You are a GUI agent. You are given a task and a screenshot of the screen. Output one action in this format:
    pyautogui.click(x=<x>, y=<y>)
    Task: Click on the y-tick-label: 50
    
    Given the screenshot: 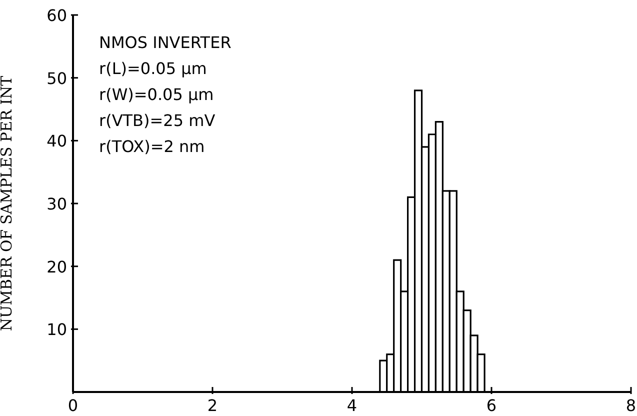 What is the action you would take?
    pyautogui.click(x=56, y=78)
    